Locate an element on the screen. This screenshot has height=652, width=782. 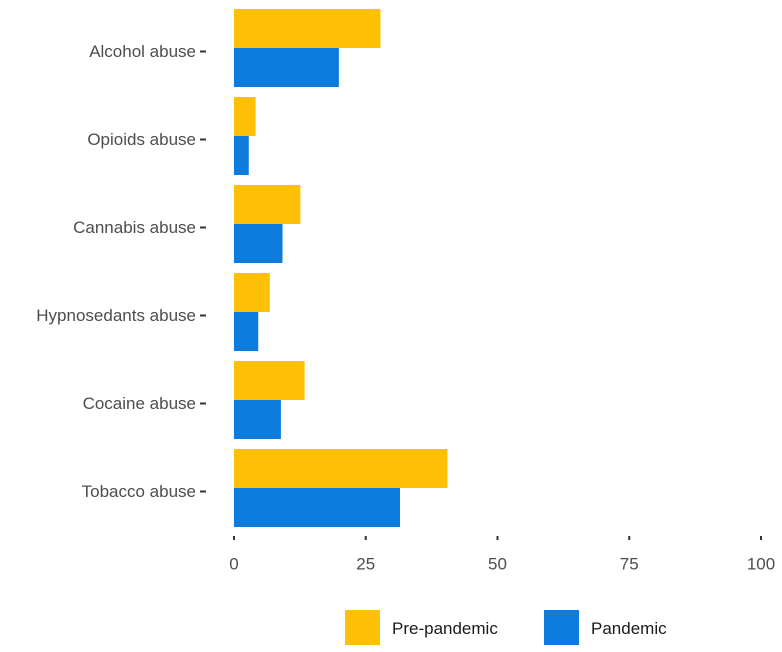
bar-opioids-abuse-pandemic is located at coordinates (241, 155).